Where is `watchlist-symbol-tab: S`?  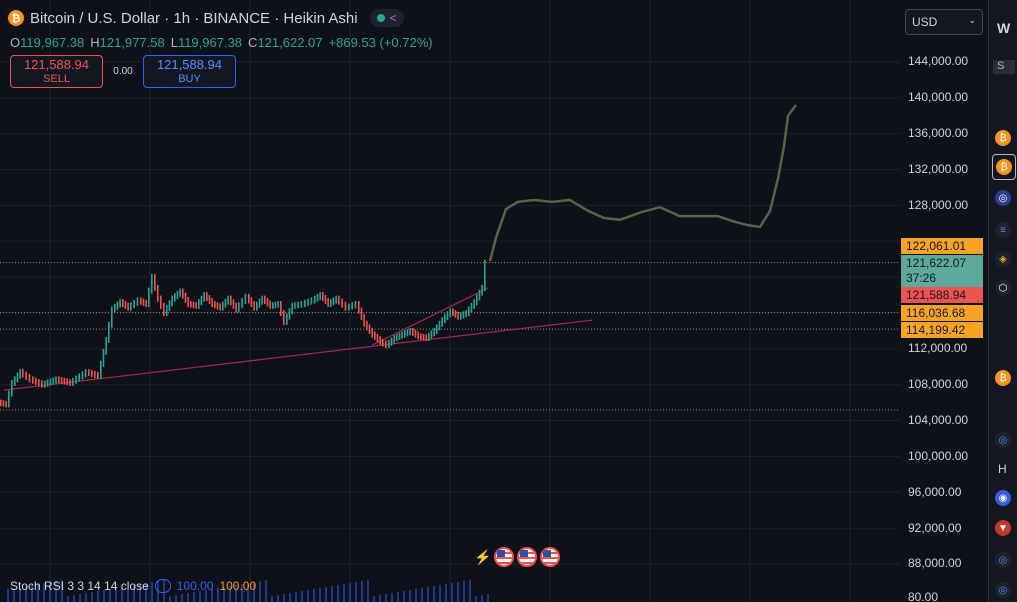 watchlist-symbol-tab: S is located at coordinates (1004, 67).